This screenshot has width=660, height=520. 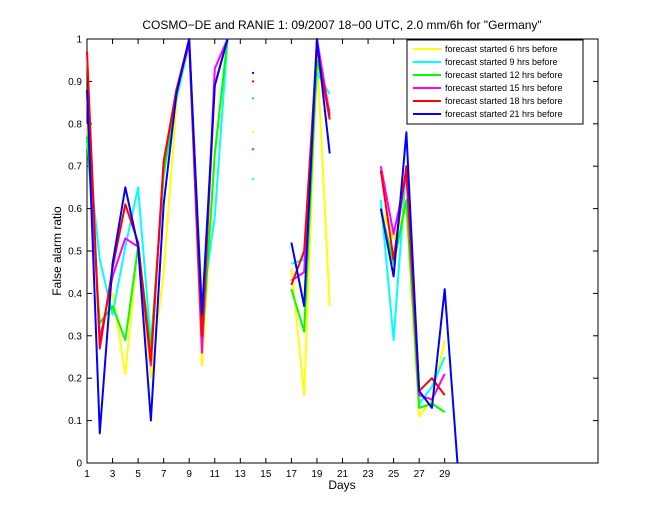 I want to click on legend-label: forecast started 15 hrs before, so click(x=504, y=88).